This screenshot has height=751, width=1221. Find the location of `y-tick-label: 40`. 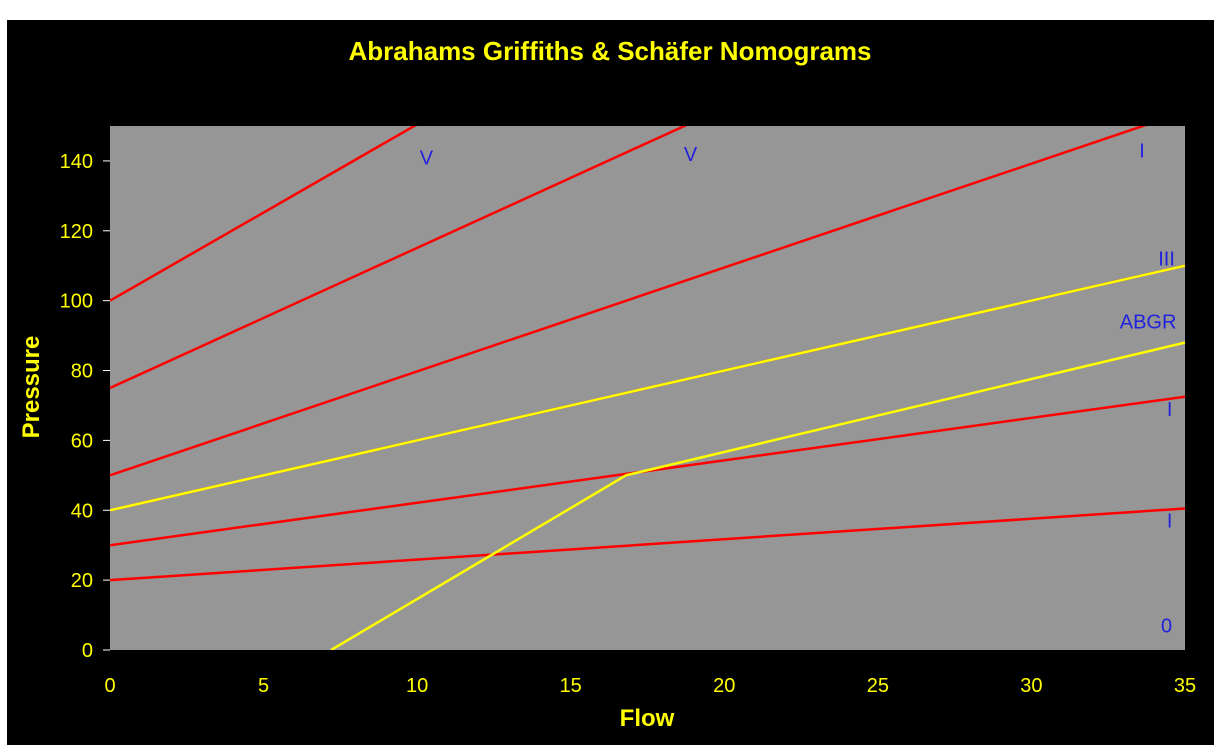

y-tick-label: 40 is located at coordinates (82, 511).